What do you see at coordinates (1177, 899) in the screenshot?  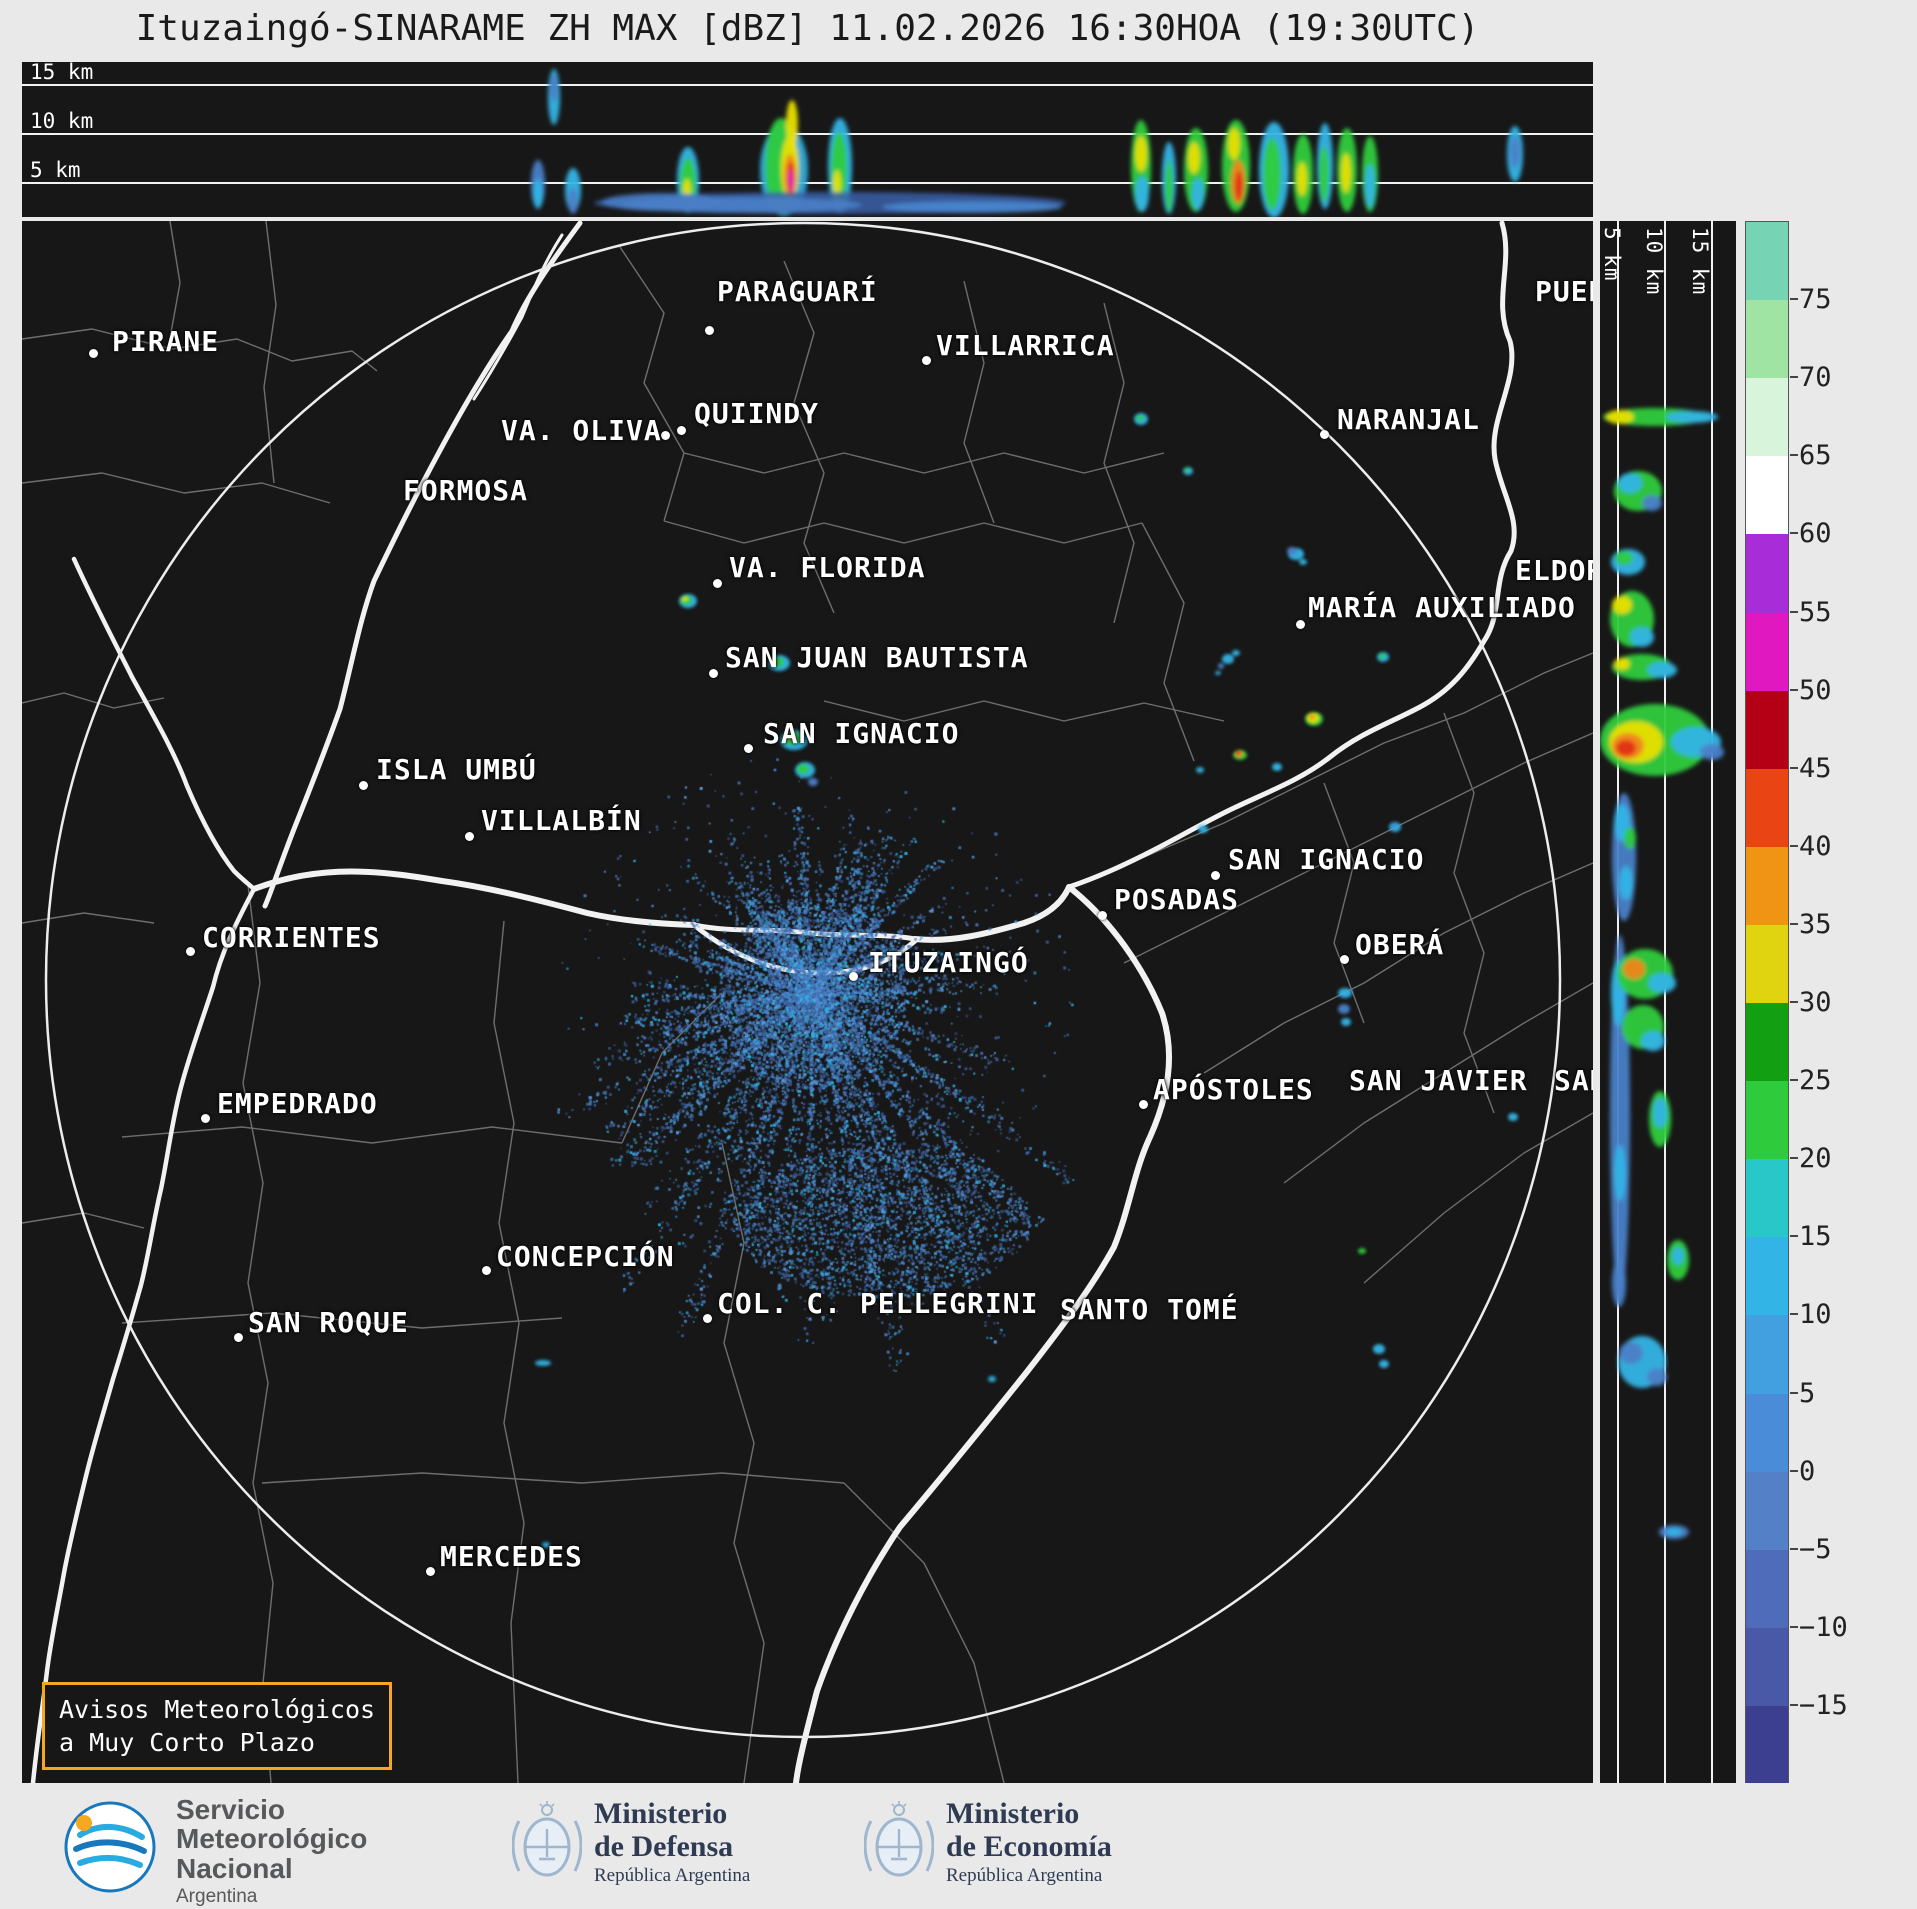 I see `city-label: POSADAS` at bounding box center [1177, 899].